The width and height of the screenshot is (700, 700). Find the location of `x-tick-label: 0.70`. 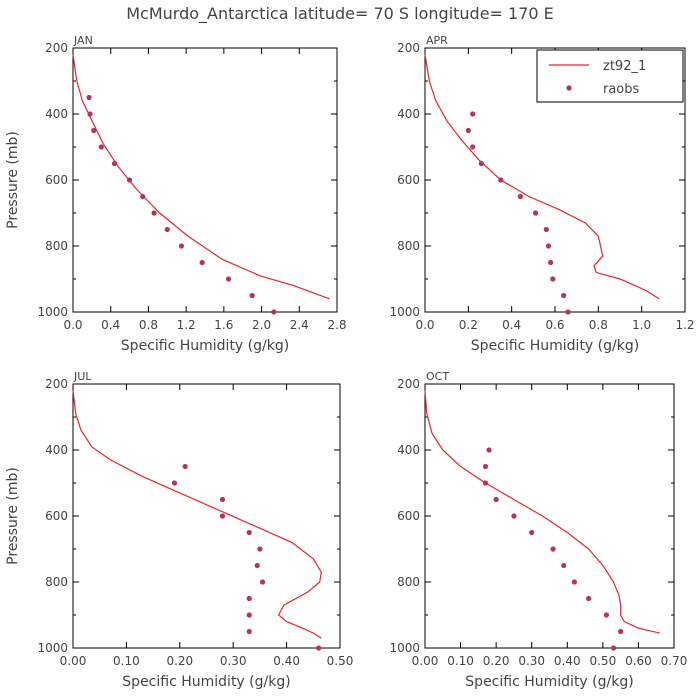

x-tick-label: 0.70 is located at coordinates (674, 661).